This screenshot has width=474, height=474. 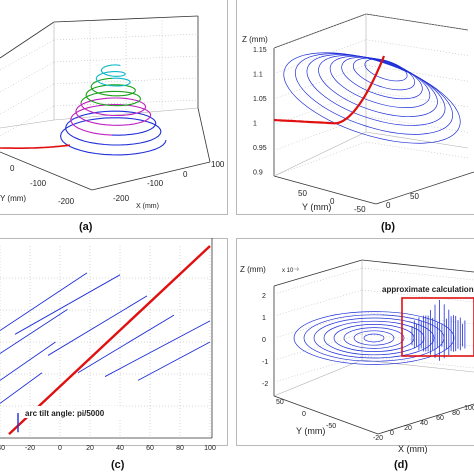 I want to click on x-tick-label: -20, so click(x=30, y=448).